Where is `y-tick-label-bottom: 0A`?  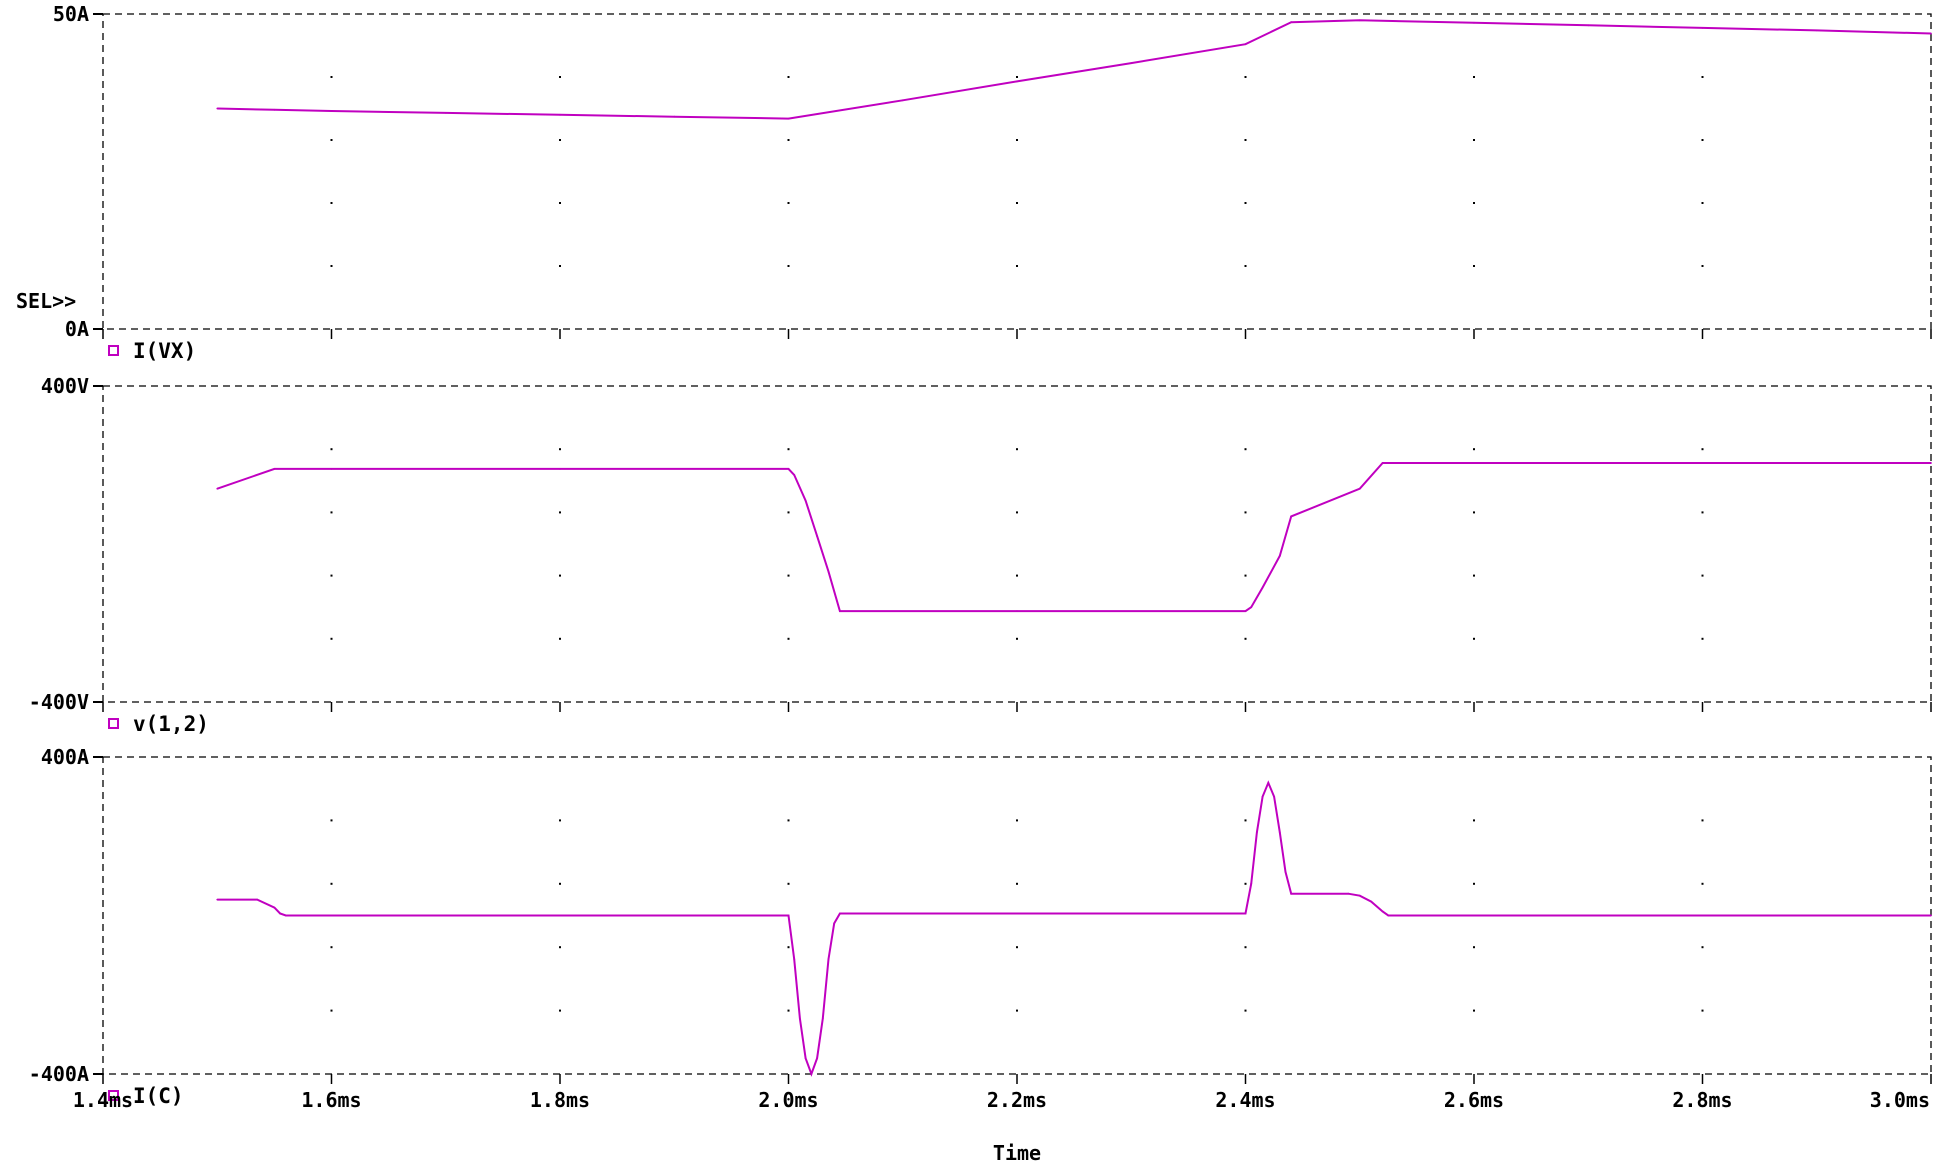 y-tick-label-bottom: 0A is located at coordinates (77, 329).